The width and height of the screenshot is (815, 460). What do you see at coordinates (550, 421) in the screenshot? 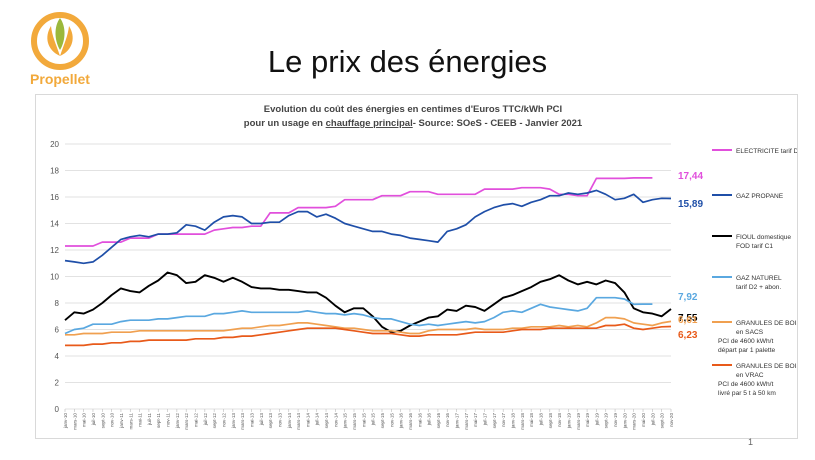
I see `x-tick-label: sept-18` at bounding box center [550, 421].